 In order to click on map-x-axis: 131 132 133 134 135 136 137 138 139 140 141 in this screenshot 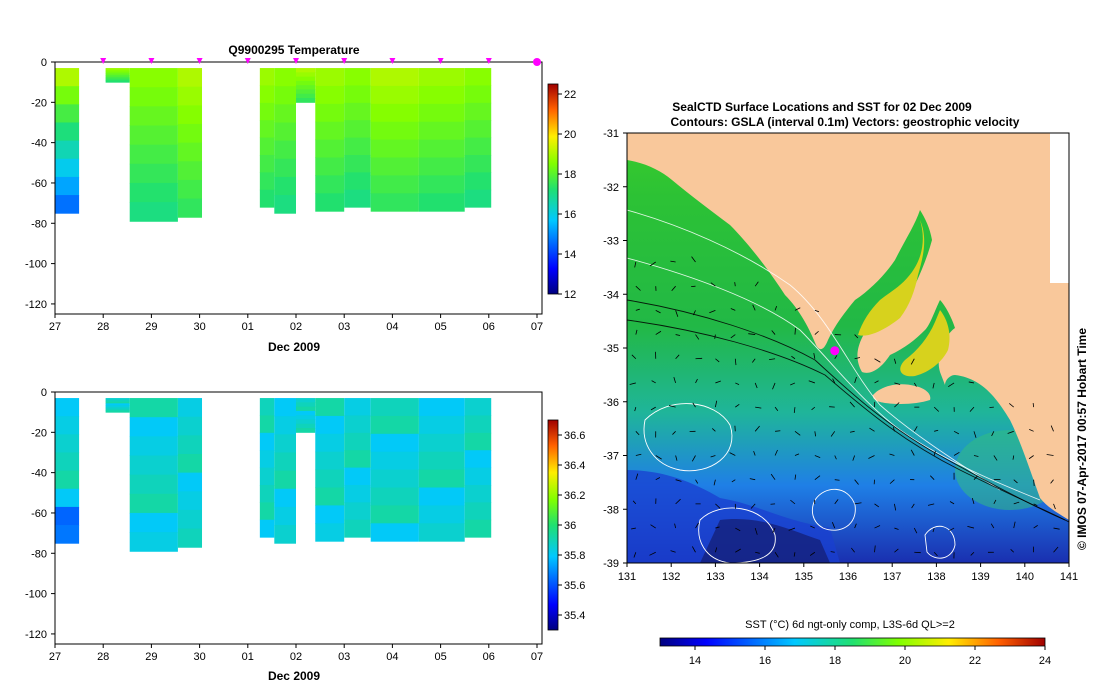, I will do `click(848, 573)`.